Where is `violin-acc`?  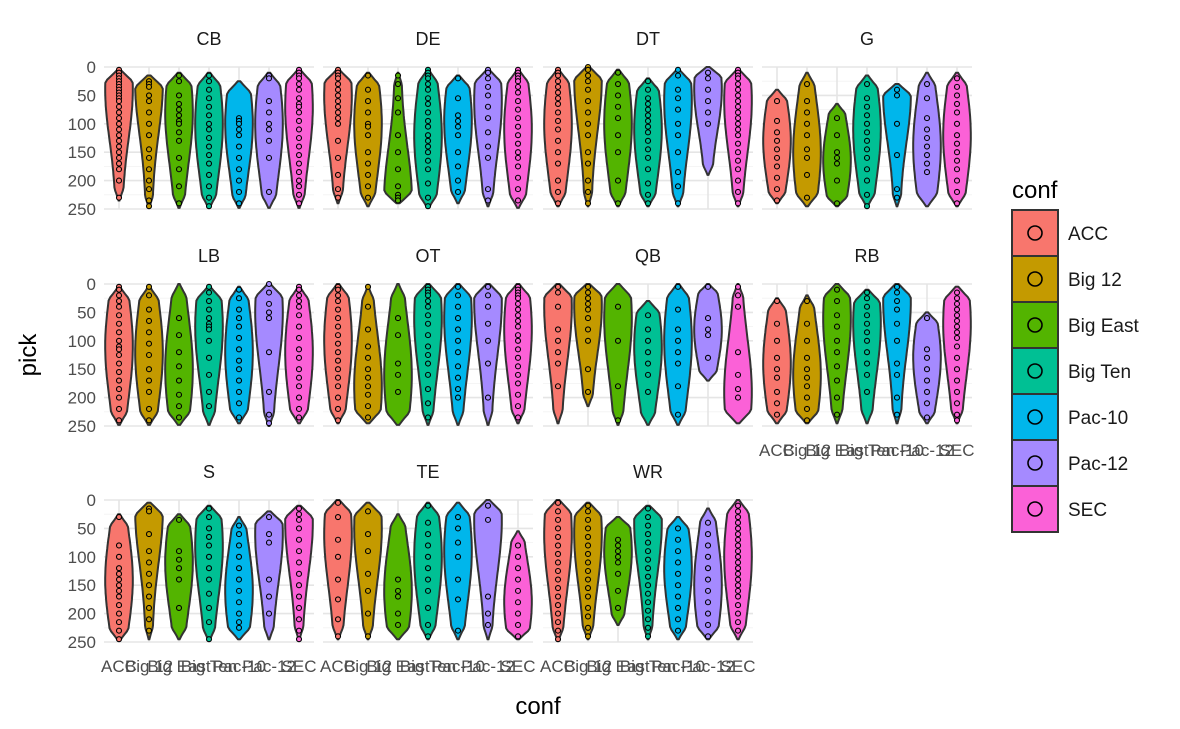 violin-acc is located at coordinates (338, 136).